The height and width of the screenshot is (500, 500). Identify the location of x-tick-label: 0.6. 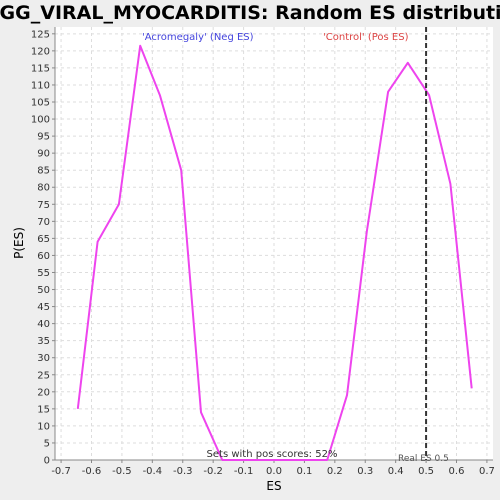
(457, 471).